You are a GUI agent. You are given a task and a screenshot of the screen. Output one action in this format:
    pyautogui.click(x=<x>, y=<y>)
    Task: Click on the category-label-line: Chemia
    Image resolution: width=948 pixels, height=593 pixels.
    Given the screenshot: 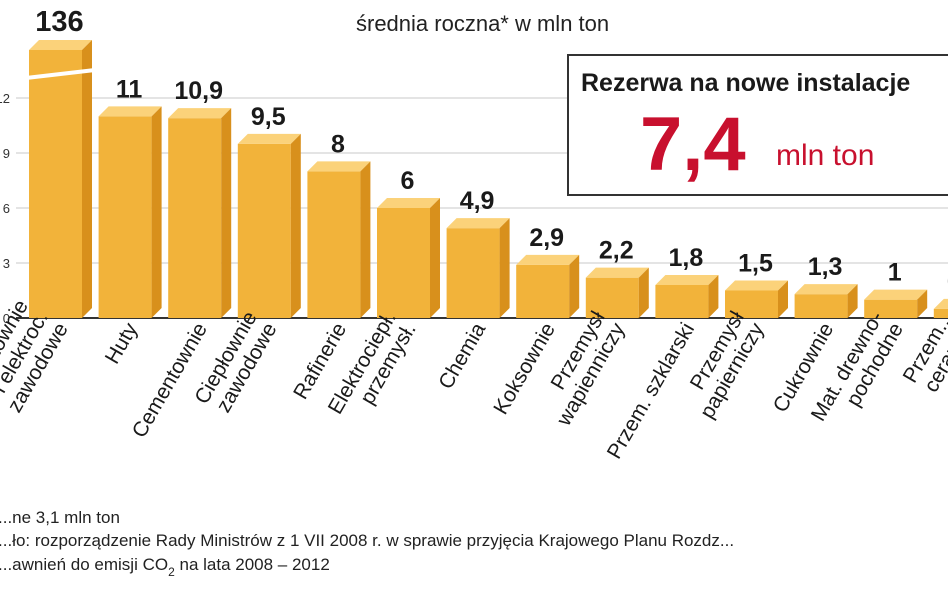 What is the action you would take?
    pyautogui.click(x=462, y=356)
    